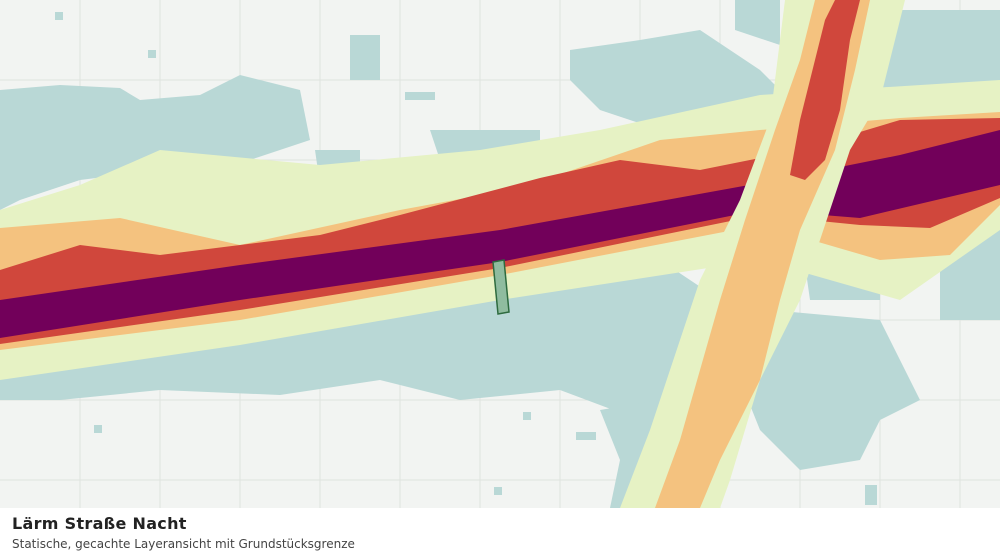 This screenshot has width=1000, height=560. What do you see at coordinates (501, 287) in the screenshot?
I see `parcel-boundary` at bounding box center [501, 287].